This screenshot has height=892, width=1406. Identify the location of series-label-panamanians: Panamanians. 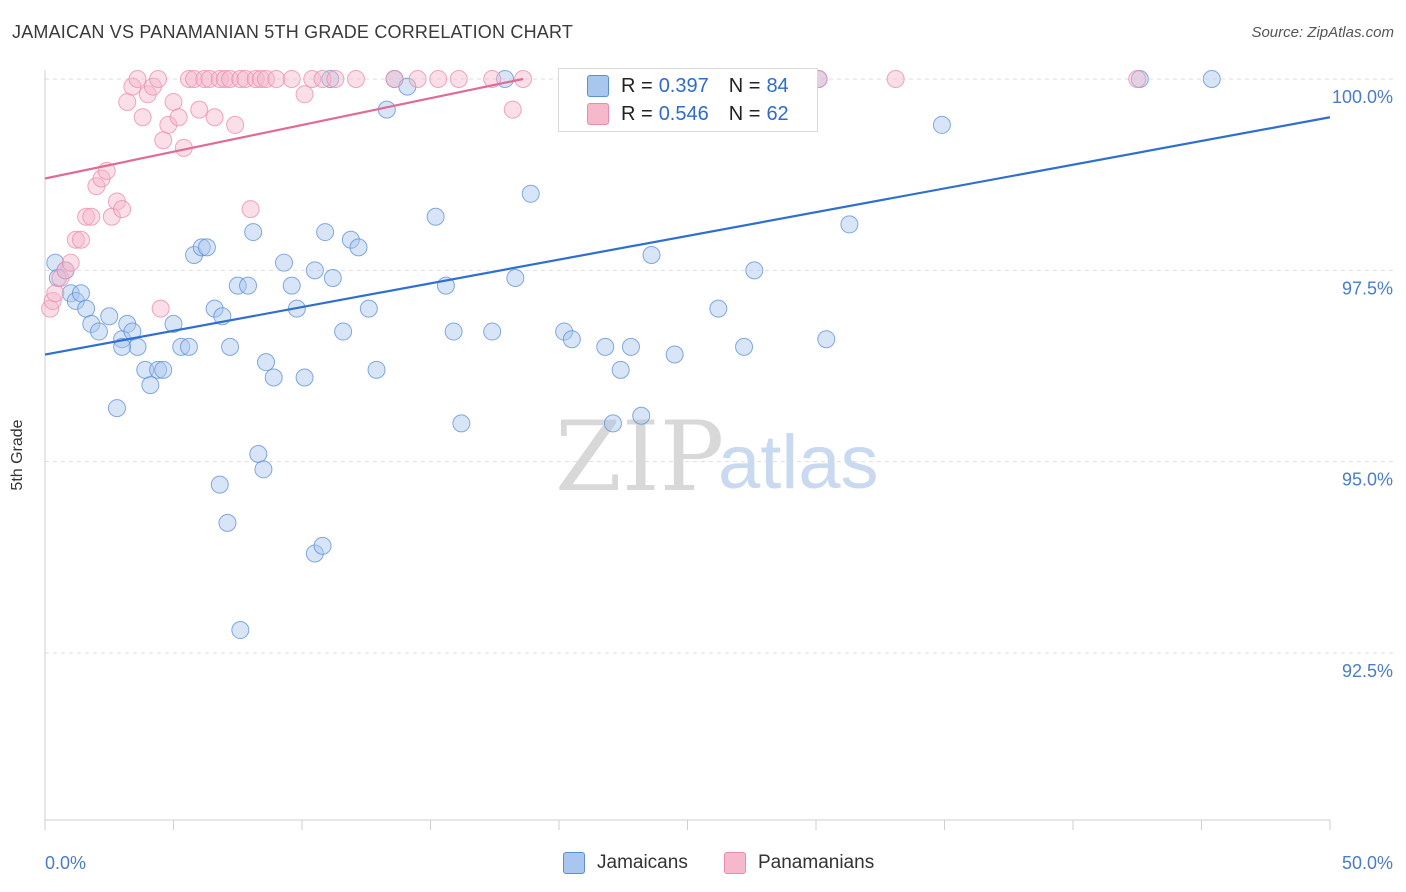
(816, 862).